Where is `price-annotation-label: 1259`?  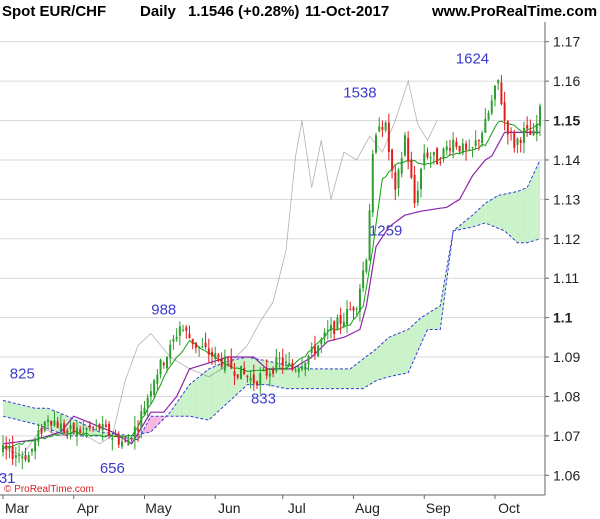
price-annotation-label: 1259 is located at coordinates (385, 231).